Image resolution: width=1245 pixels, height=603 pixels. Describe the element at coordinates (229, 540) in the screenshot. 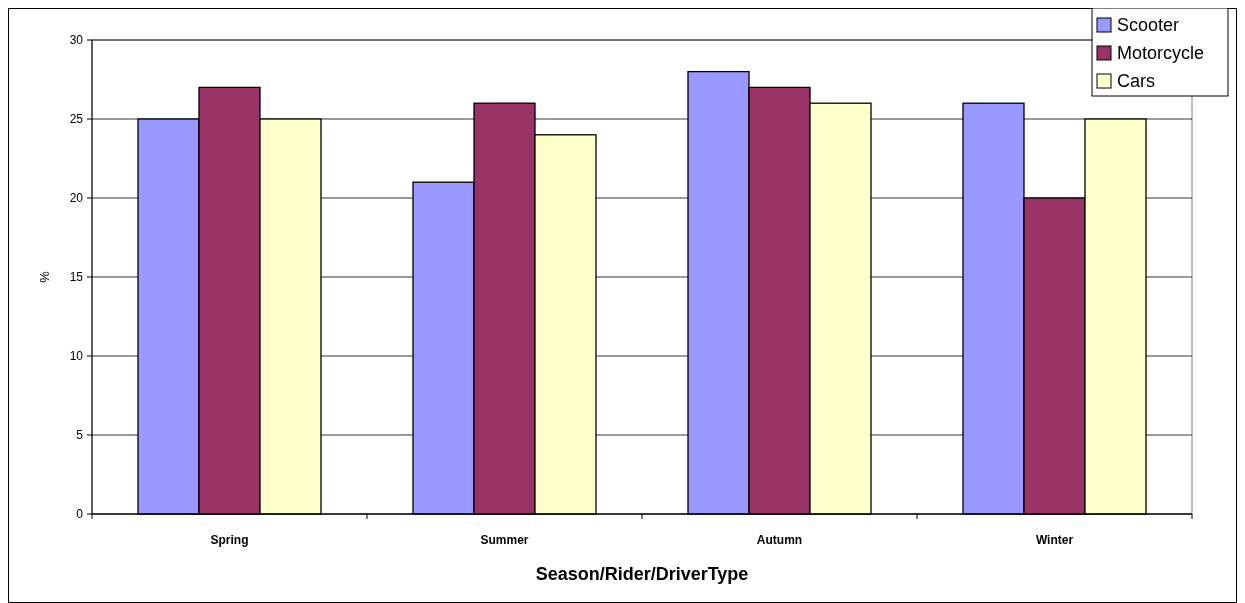

I see `x-tick-label: Spring` at that location.